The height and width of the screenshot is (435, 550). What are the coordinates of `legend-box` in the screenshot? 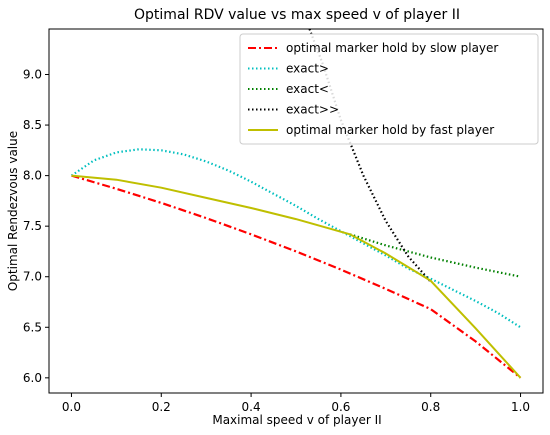 It's located at (389, 89).